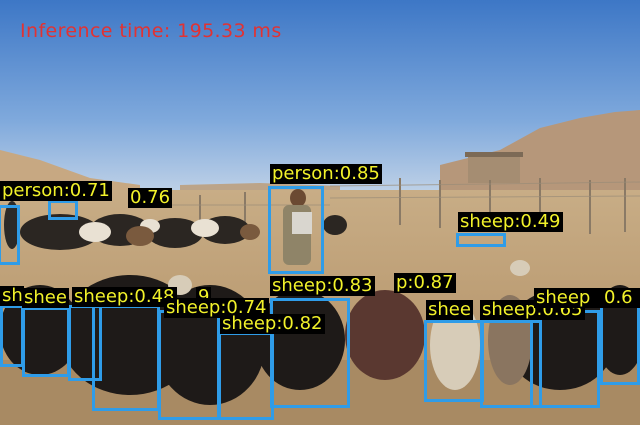 The height and width of the screenshot is (425, 640). Describe the element at coordinates (621, 298) in the screenshot. I see `detection-label: 0.6` at that location.